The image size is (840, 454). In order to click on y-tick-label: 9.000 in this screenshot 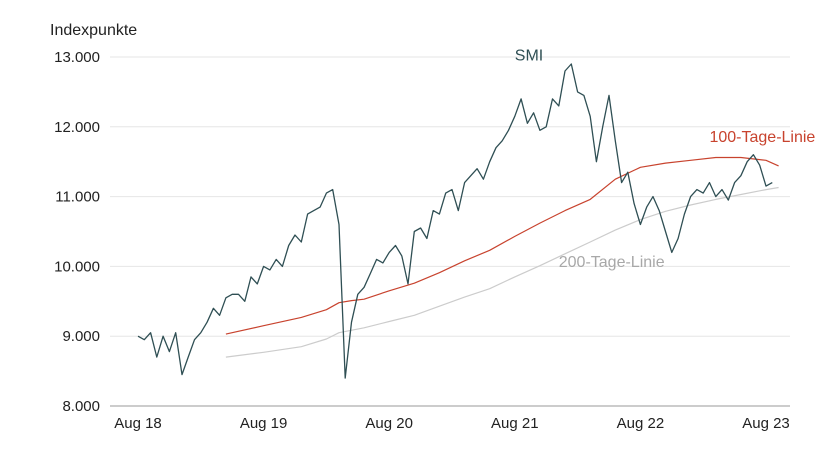, I will do `click(81, 336)`.